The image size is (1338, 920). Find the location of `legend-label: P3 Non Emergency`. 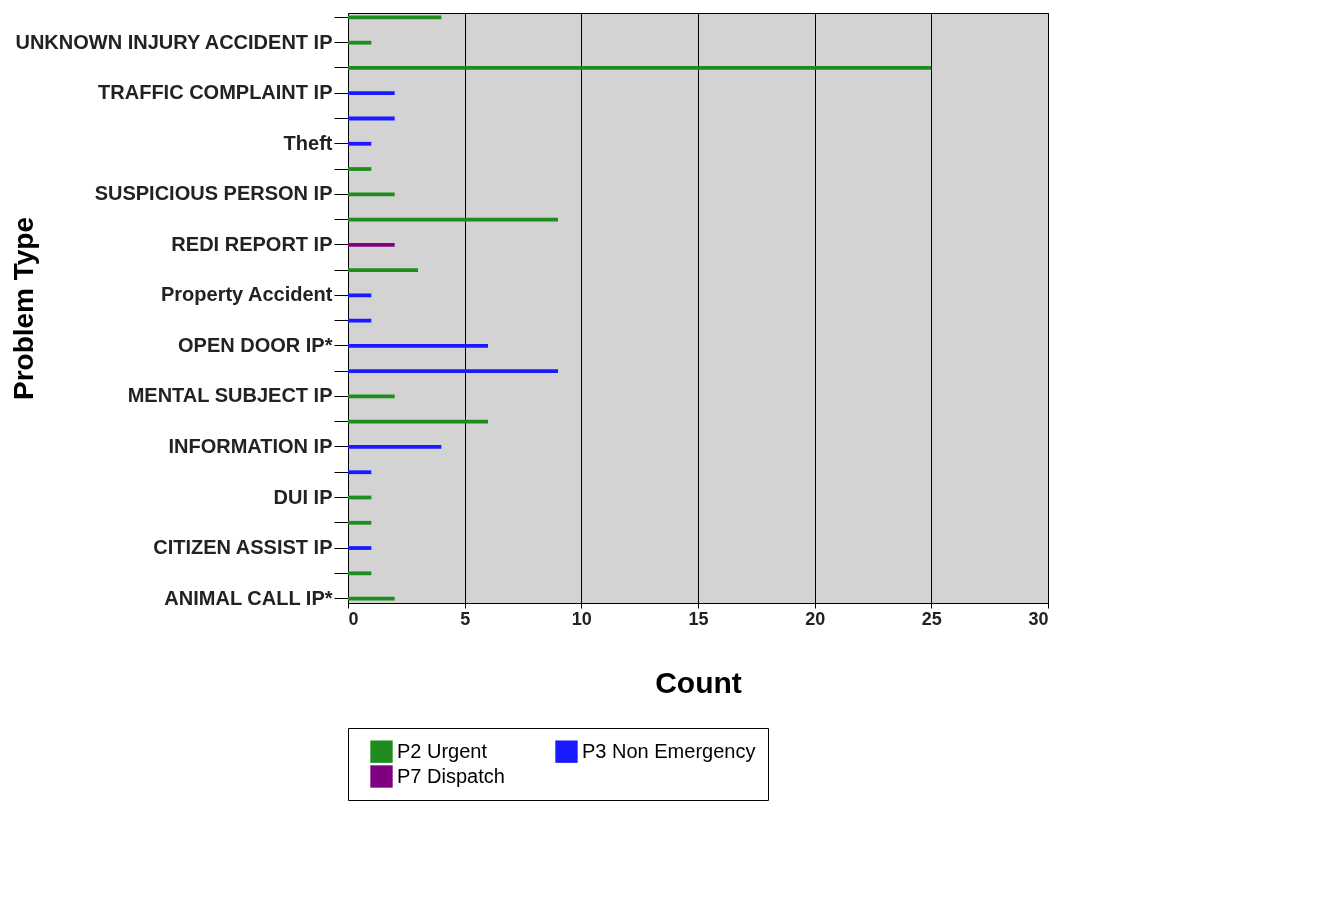

legend-label: P3 Non Emergency is located at coordinates (669, 750).